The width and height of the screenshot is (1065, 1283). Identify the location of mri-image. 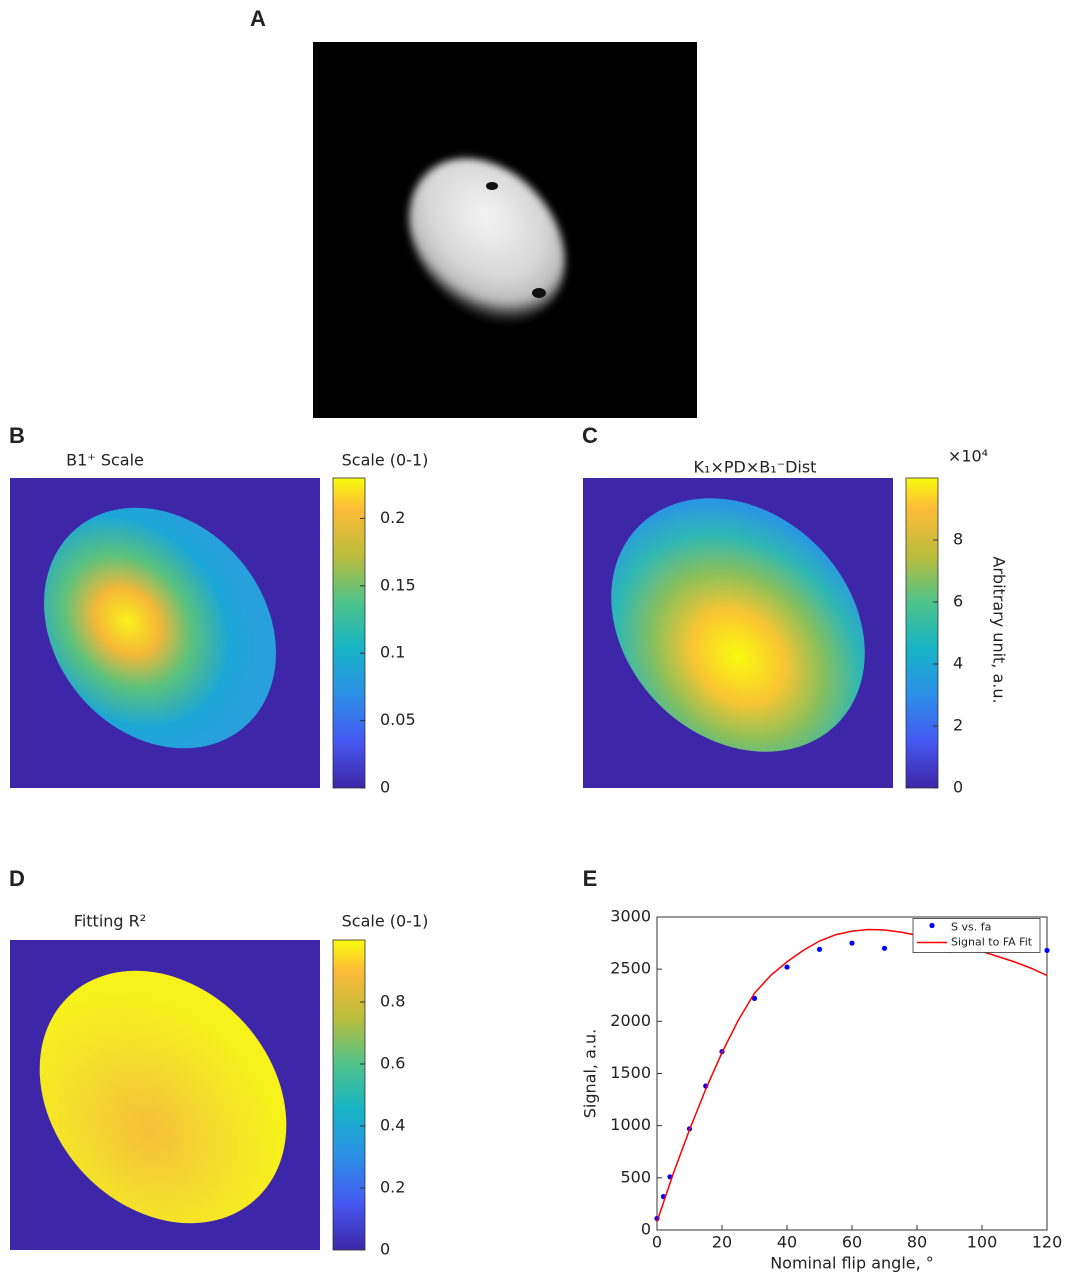
(505, 230).